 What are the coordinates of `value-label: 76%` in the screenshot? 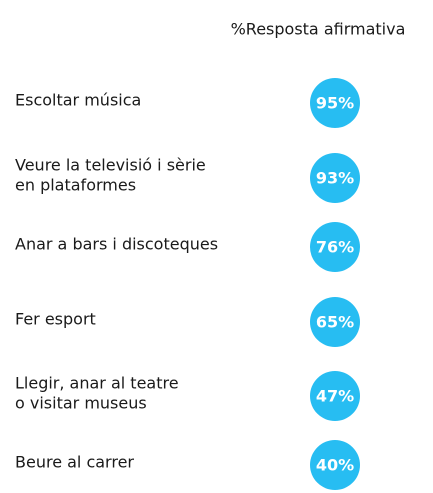 It's located at (335, 247).